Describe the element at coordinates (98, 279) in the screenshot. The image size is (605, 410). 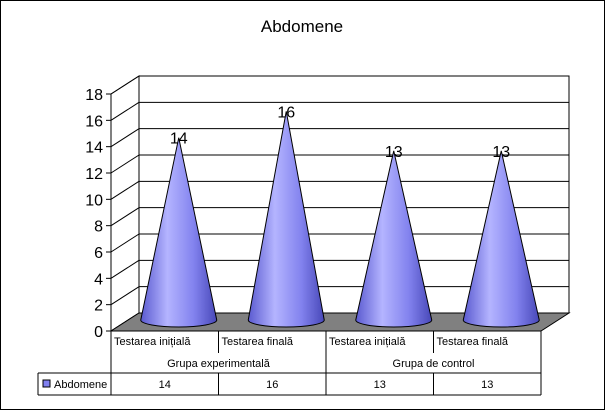
I see `y-tick-label: 4` at that location.